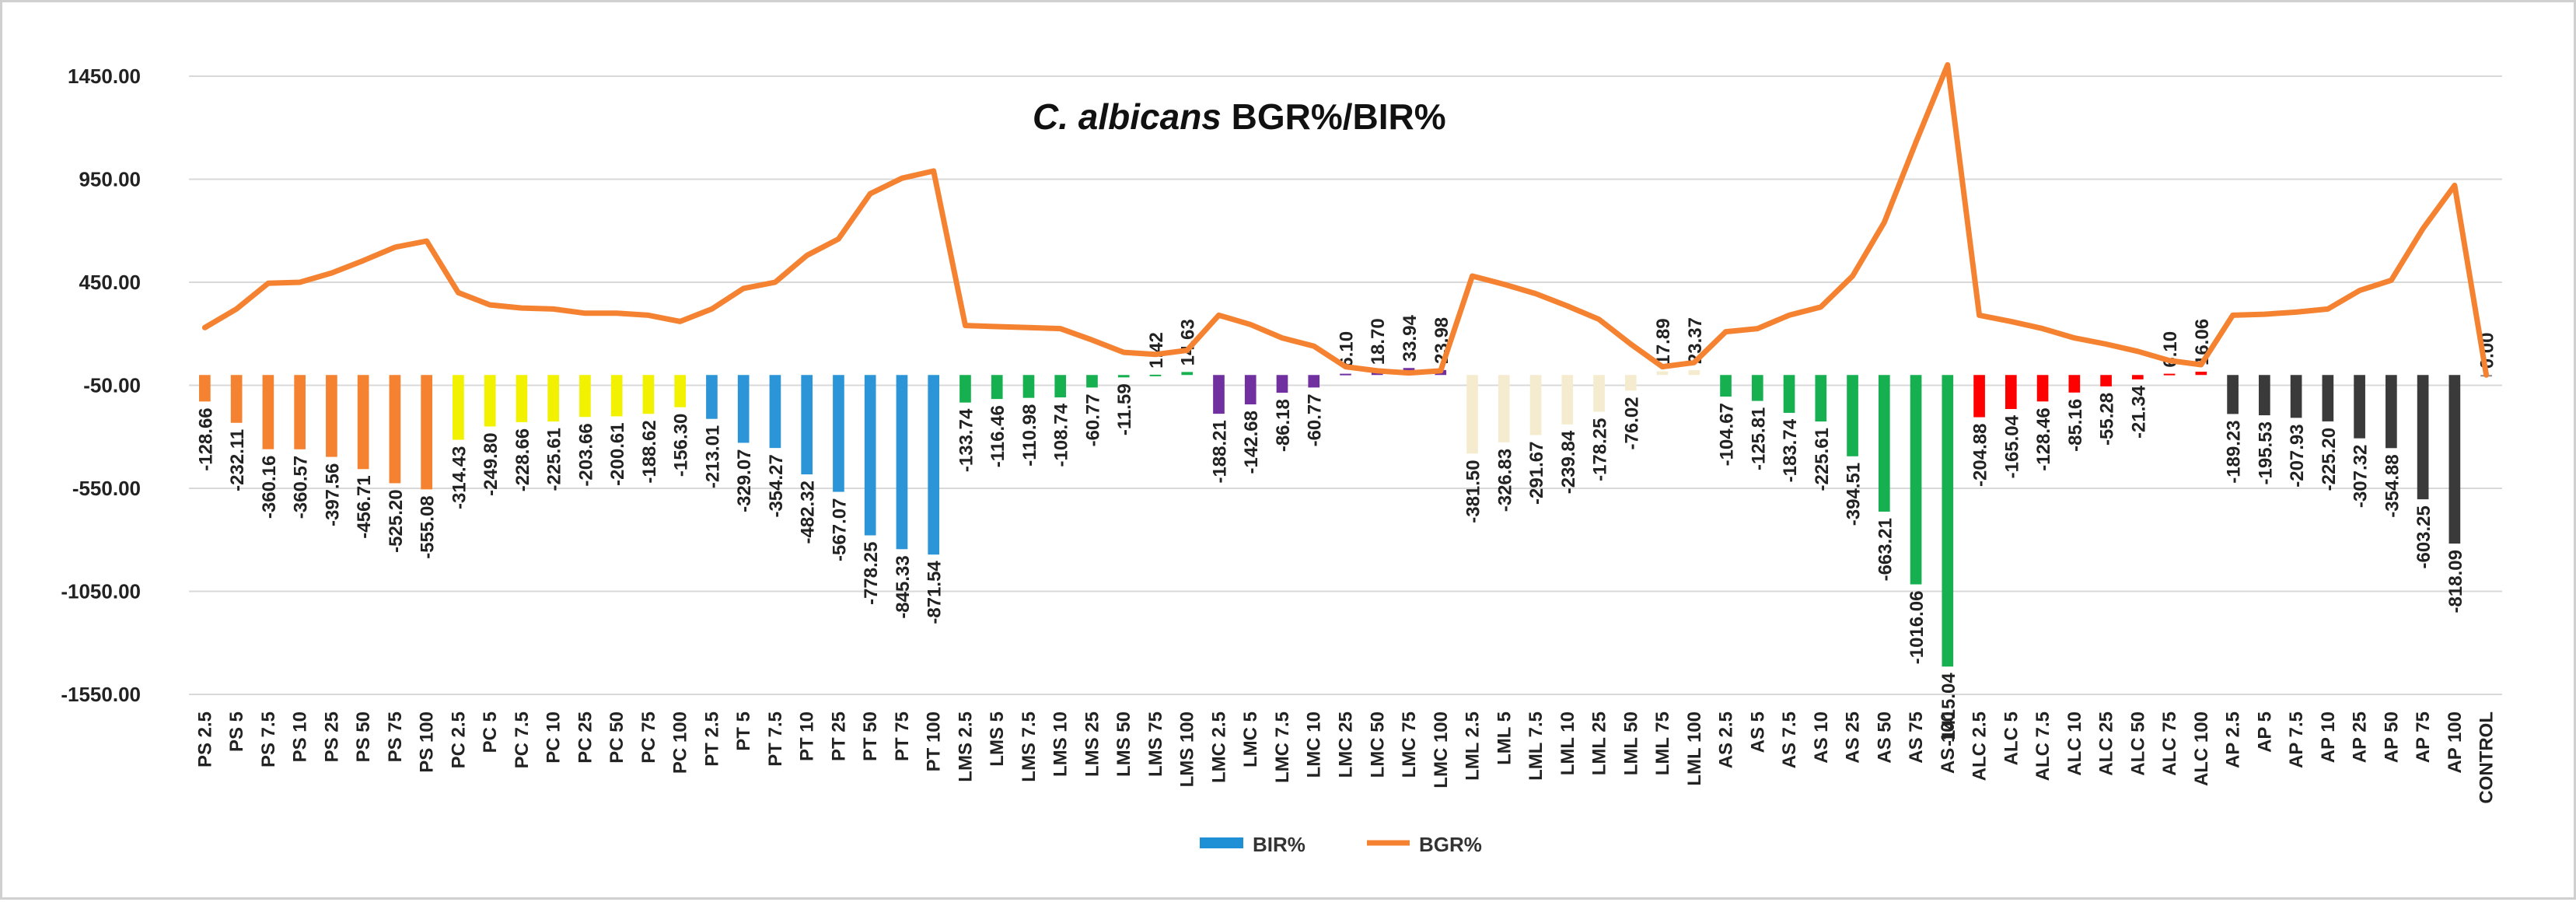 The height and width of the screenshot is (902, 2576). I want to click on data-label: -329.07, so click(744, 481).